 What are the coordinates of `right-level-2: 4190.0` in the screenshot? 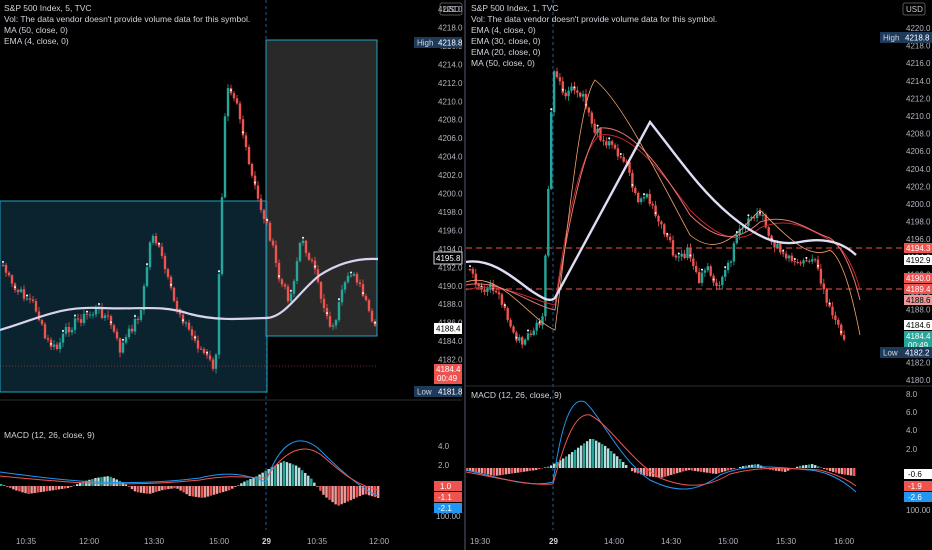 It's located at (918, 278).